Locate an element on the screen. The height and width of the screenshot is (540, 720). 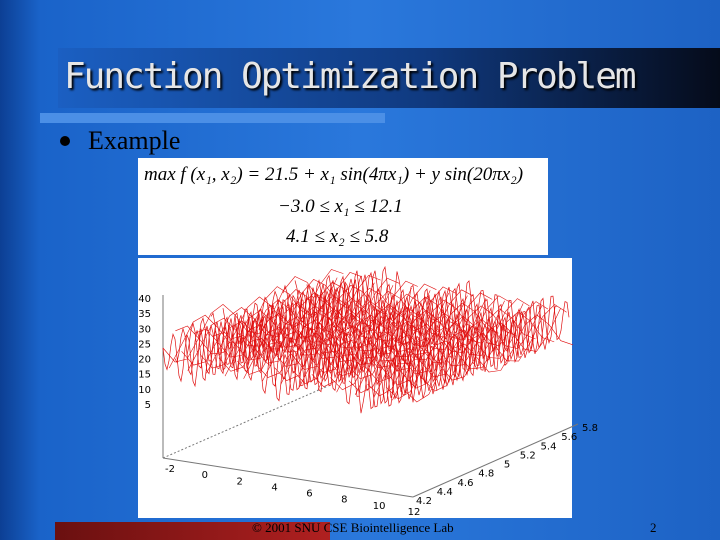
page-number: 2 is located at coordinates (653, 527).